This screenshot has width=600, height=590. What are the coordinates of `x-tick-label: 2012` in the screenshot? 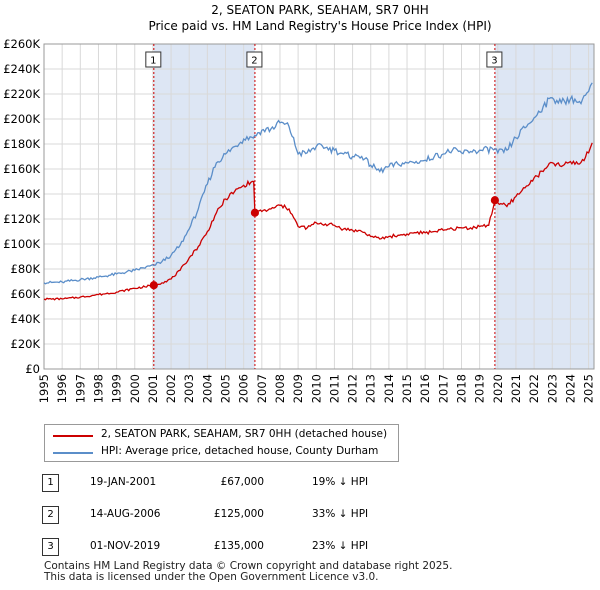 It's located at (353, 388).